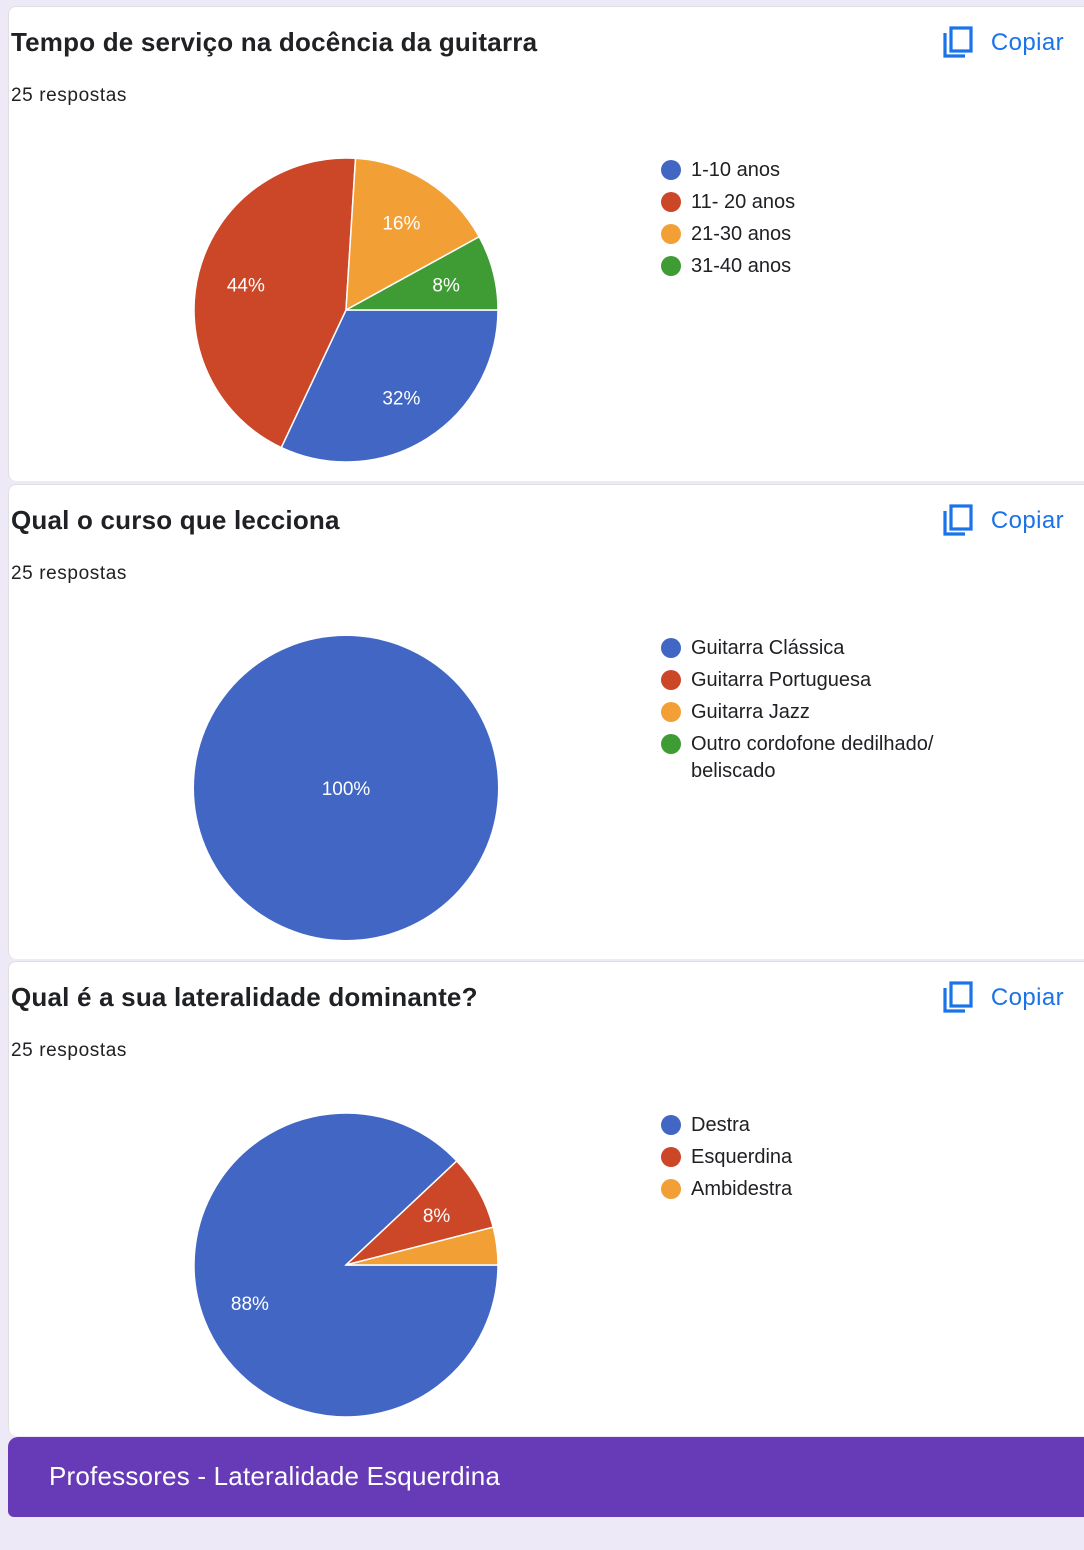 This screenshot has width=1084, height=1550. I want to click on legend-label: 11- 20 anos, so click(743, 202).